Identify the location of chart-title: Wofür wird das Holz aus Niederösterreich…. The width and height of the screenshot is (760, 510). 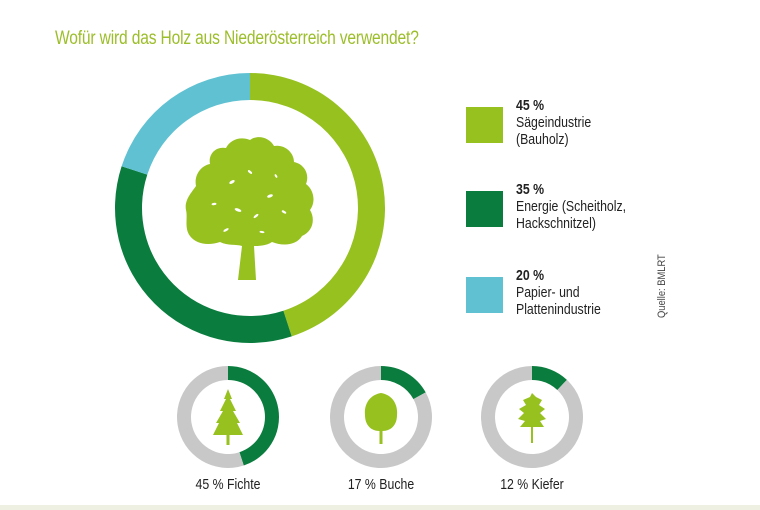
(237, 38).